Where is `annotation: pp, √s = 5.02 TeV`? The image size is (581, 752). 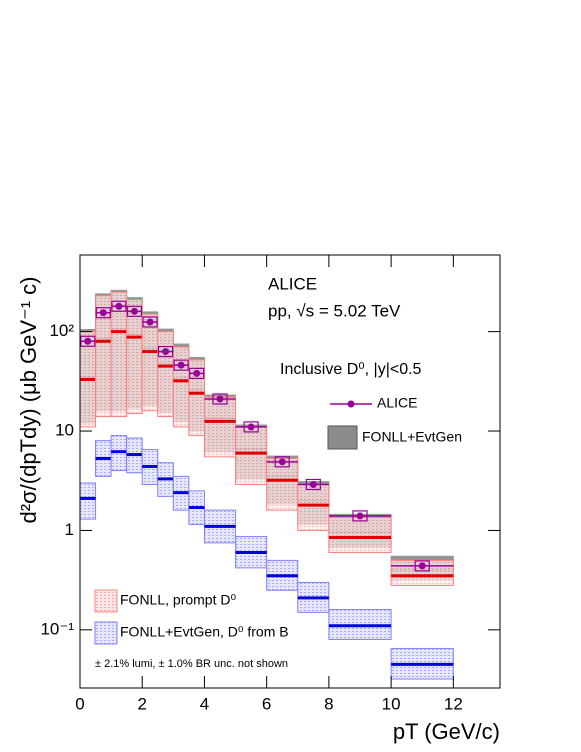 annotation: pp, √s = 5.02 TeV is located at coordinates (334, 310).